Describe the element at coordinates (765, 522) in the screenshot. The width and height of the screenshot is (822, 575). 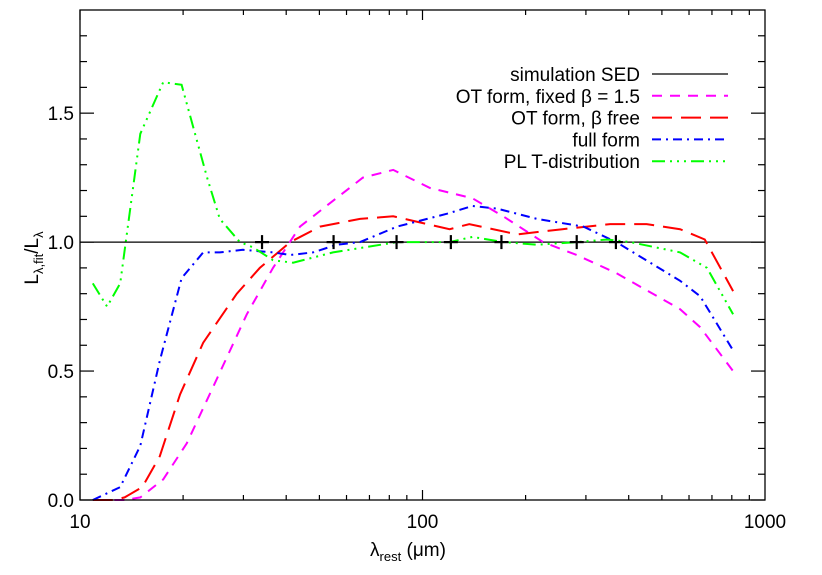
I see `x-tick-label: 1000` at that location.